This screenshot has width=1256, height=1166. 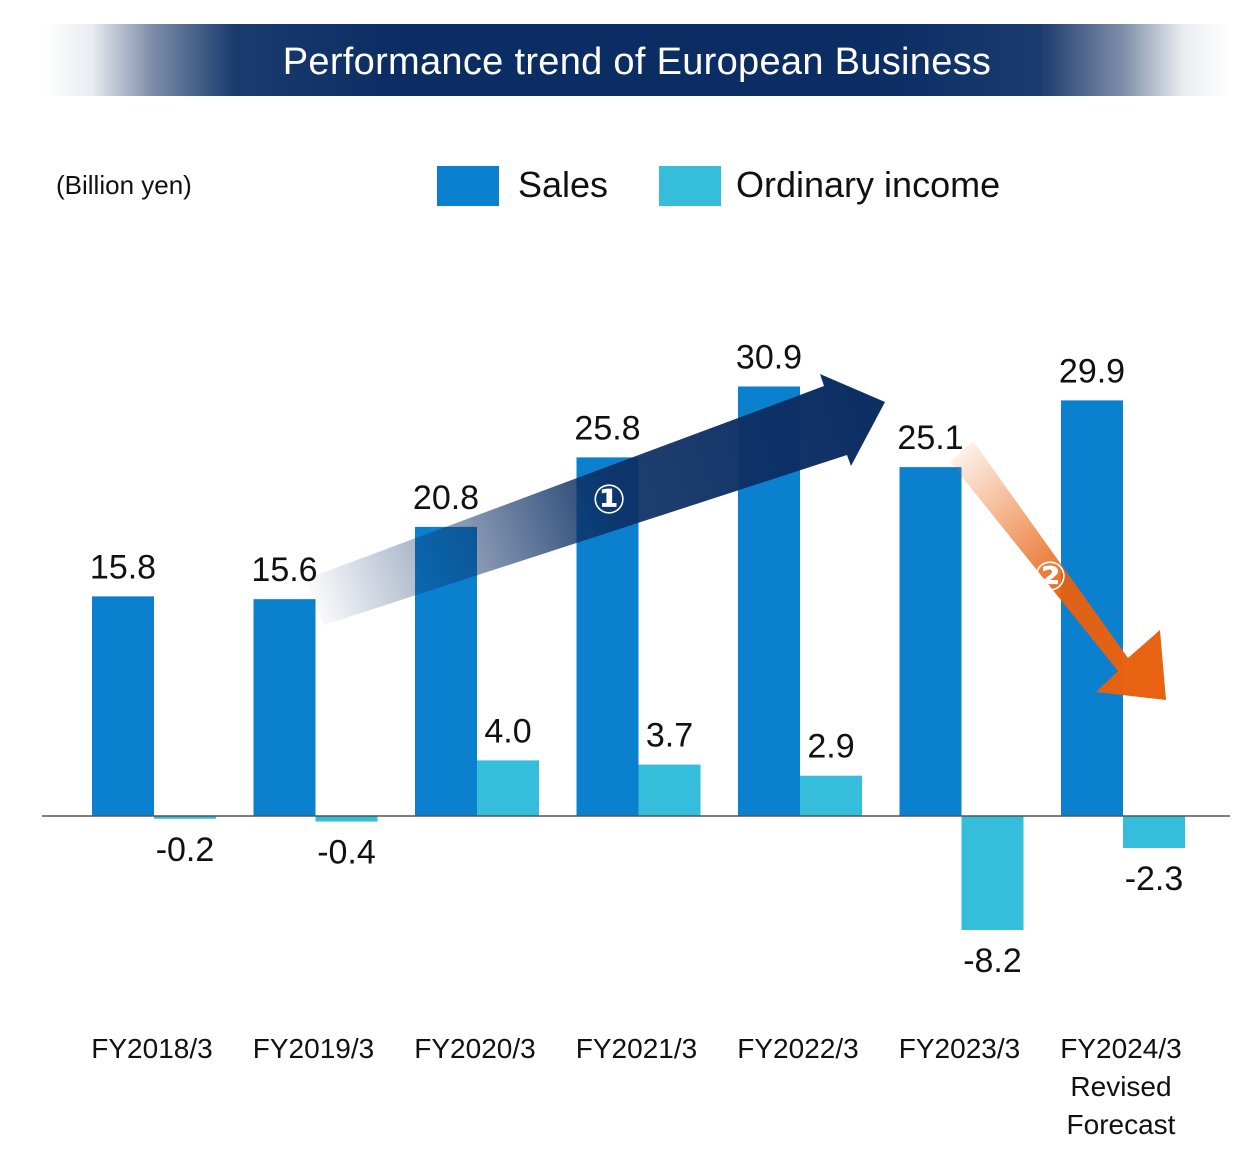 What do you see at coordinates (992, 961) in the screenshot?
I see `data-label-income-5: -8.2` at bounding box center [992, 961].